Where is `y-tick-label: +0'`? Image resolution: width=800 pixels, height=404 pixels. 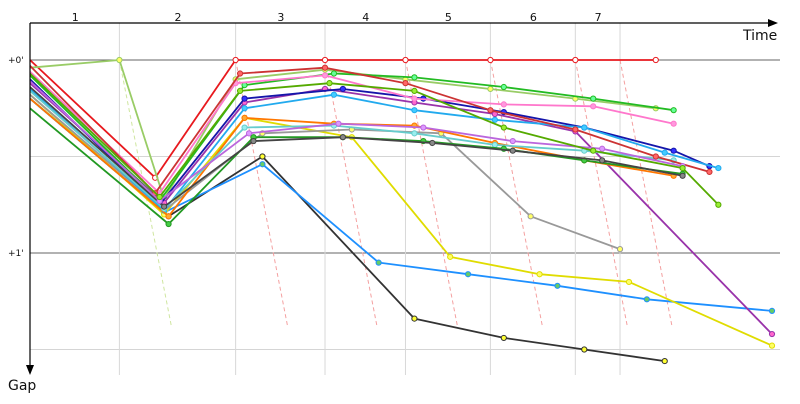 y-tick-label: +0' is located at coordinates (16, 61).